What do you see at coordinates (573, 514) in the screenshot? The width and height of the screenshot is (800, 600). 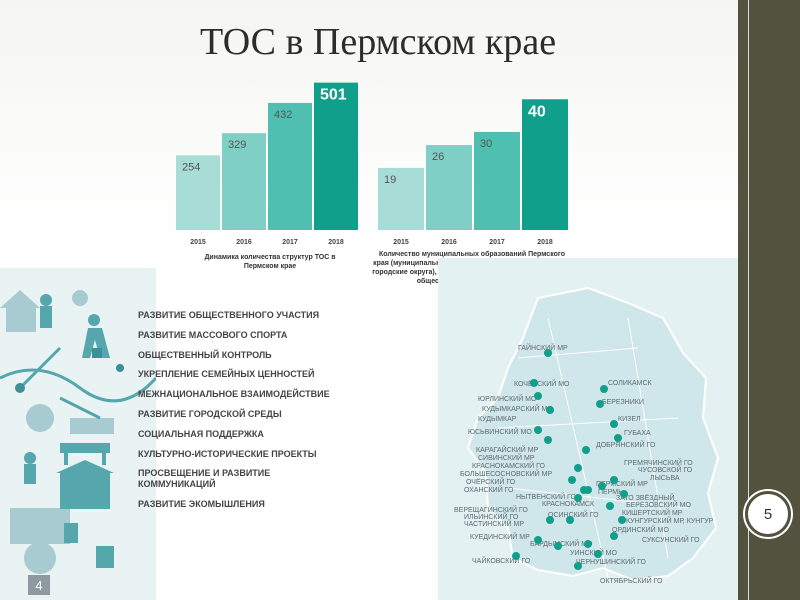 I see `map-label: ОСИНСКИЙ ГО` at bounding box center [573, 514].